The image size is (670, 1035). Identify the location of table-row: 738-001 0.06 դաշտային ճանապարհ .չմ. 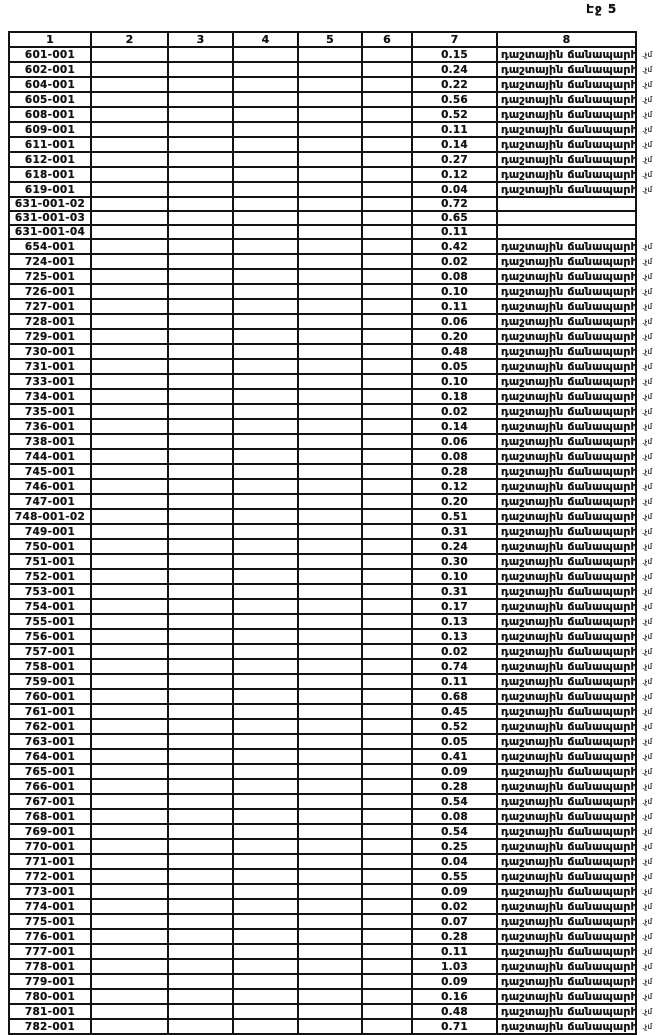
(339, 441).